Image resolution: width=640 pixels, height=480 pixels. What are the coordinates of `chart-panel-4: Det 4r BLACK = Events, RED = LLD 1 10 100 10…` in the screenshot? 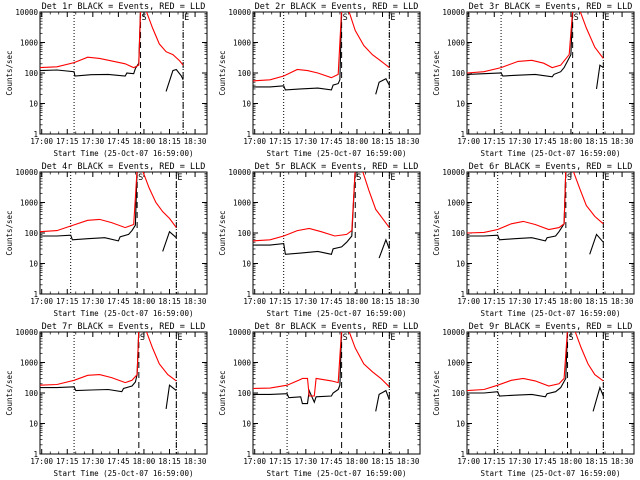 It's located at (106, 240).